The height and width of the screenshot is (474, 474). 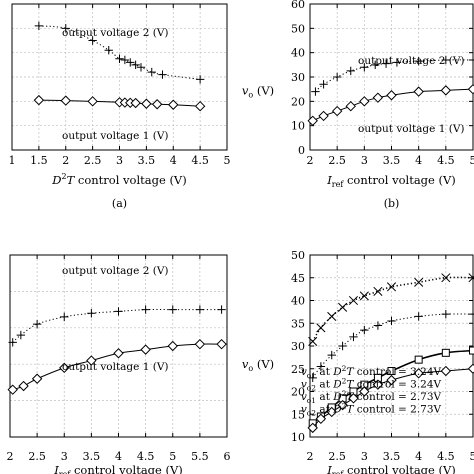 I want to click on x-axis-label: Iref control voltage (V), so click(x=118, y=468).